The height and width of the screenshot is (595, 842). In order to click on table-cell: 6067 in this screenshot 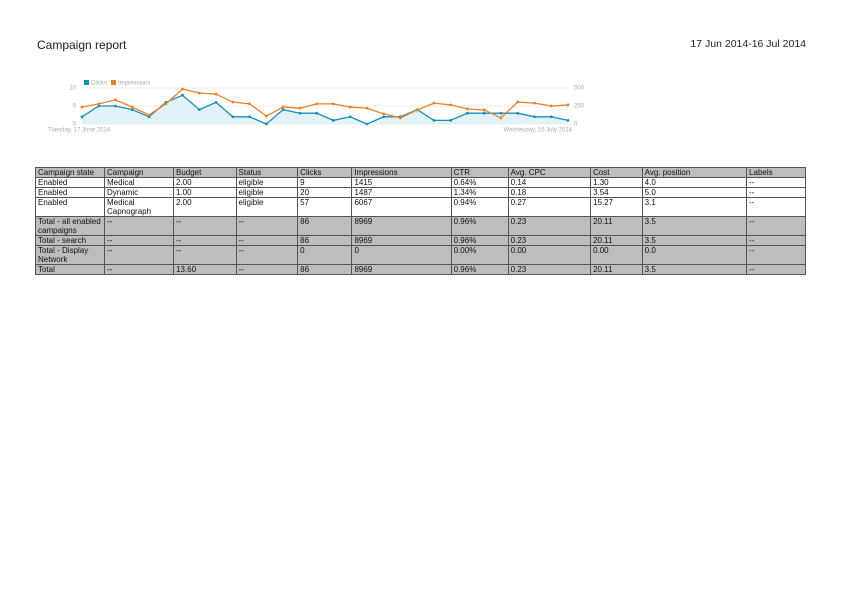, I will do `click(401, 207)`.